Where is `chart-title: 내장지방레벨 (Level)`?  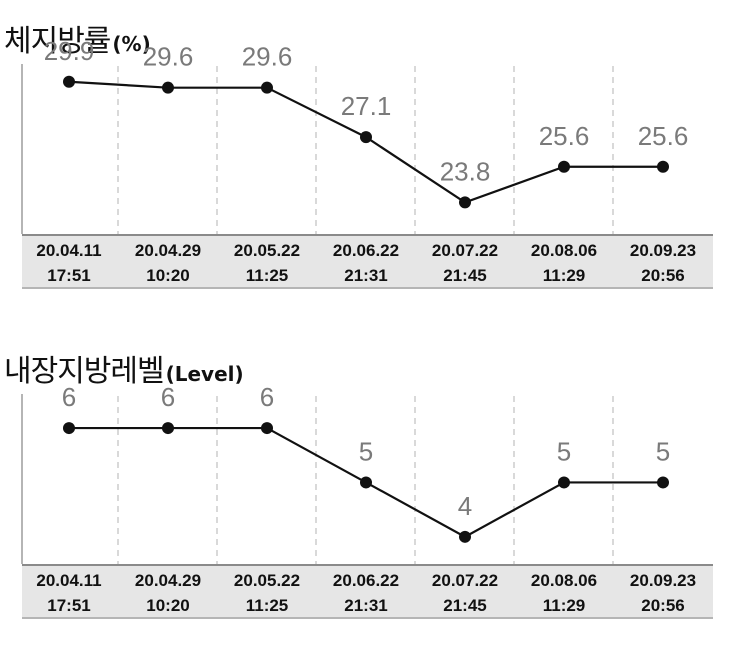
chart-title: 내장지방레벨 (Level) is located at coordinates (124, 368).